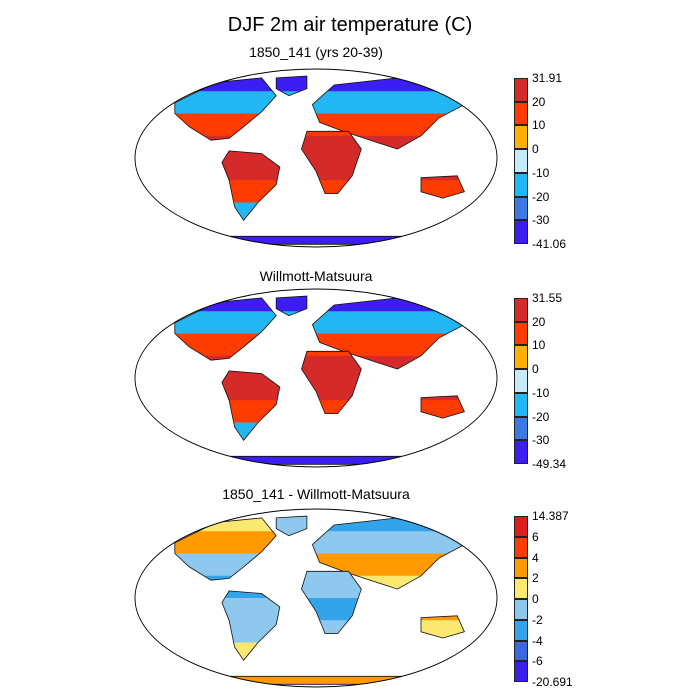 The width and height of the screenshot is (700, 700). I want to click on colorbar-label: 4, so click(535, 557).